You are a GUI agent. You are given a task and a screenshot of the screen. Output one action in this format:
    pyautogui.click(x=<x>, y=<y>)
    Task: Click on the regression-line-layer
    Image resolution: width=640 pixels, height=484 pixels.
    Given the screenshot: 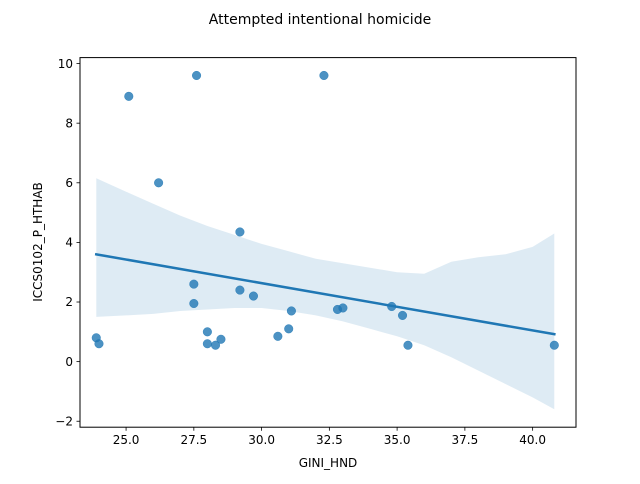 What is the action you would take?
    pyautogui.click(x=325, y=294)
    